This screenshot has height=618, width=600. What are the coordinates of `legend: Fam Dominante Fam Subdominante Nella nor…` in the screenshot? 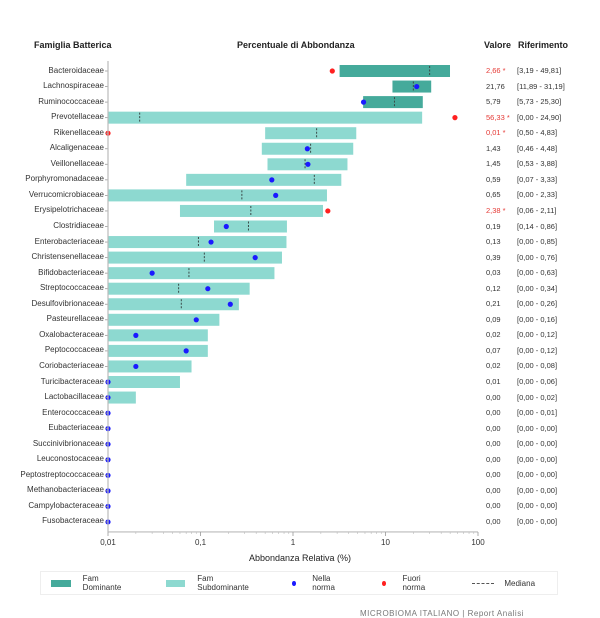 It's located at (299, 583).